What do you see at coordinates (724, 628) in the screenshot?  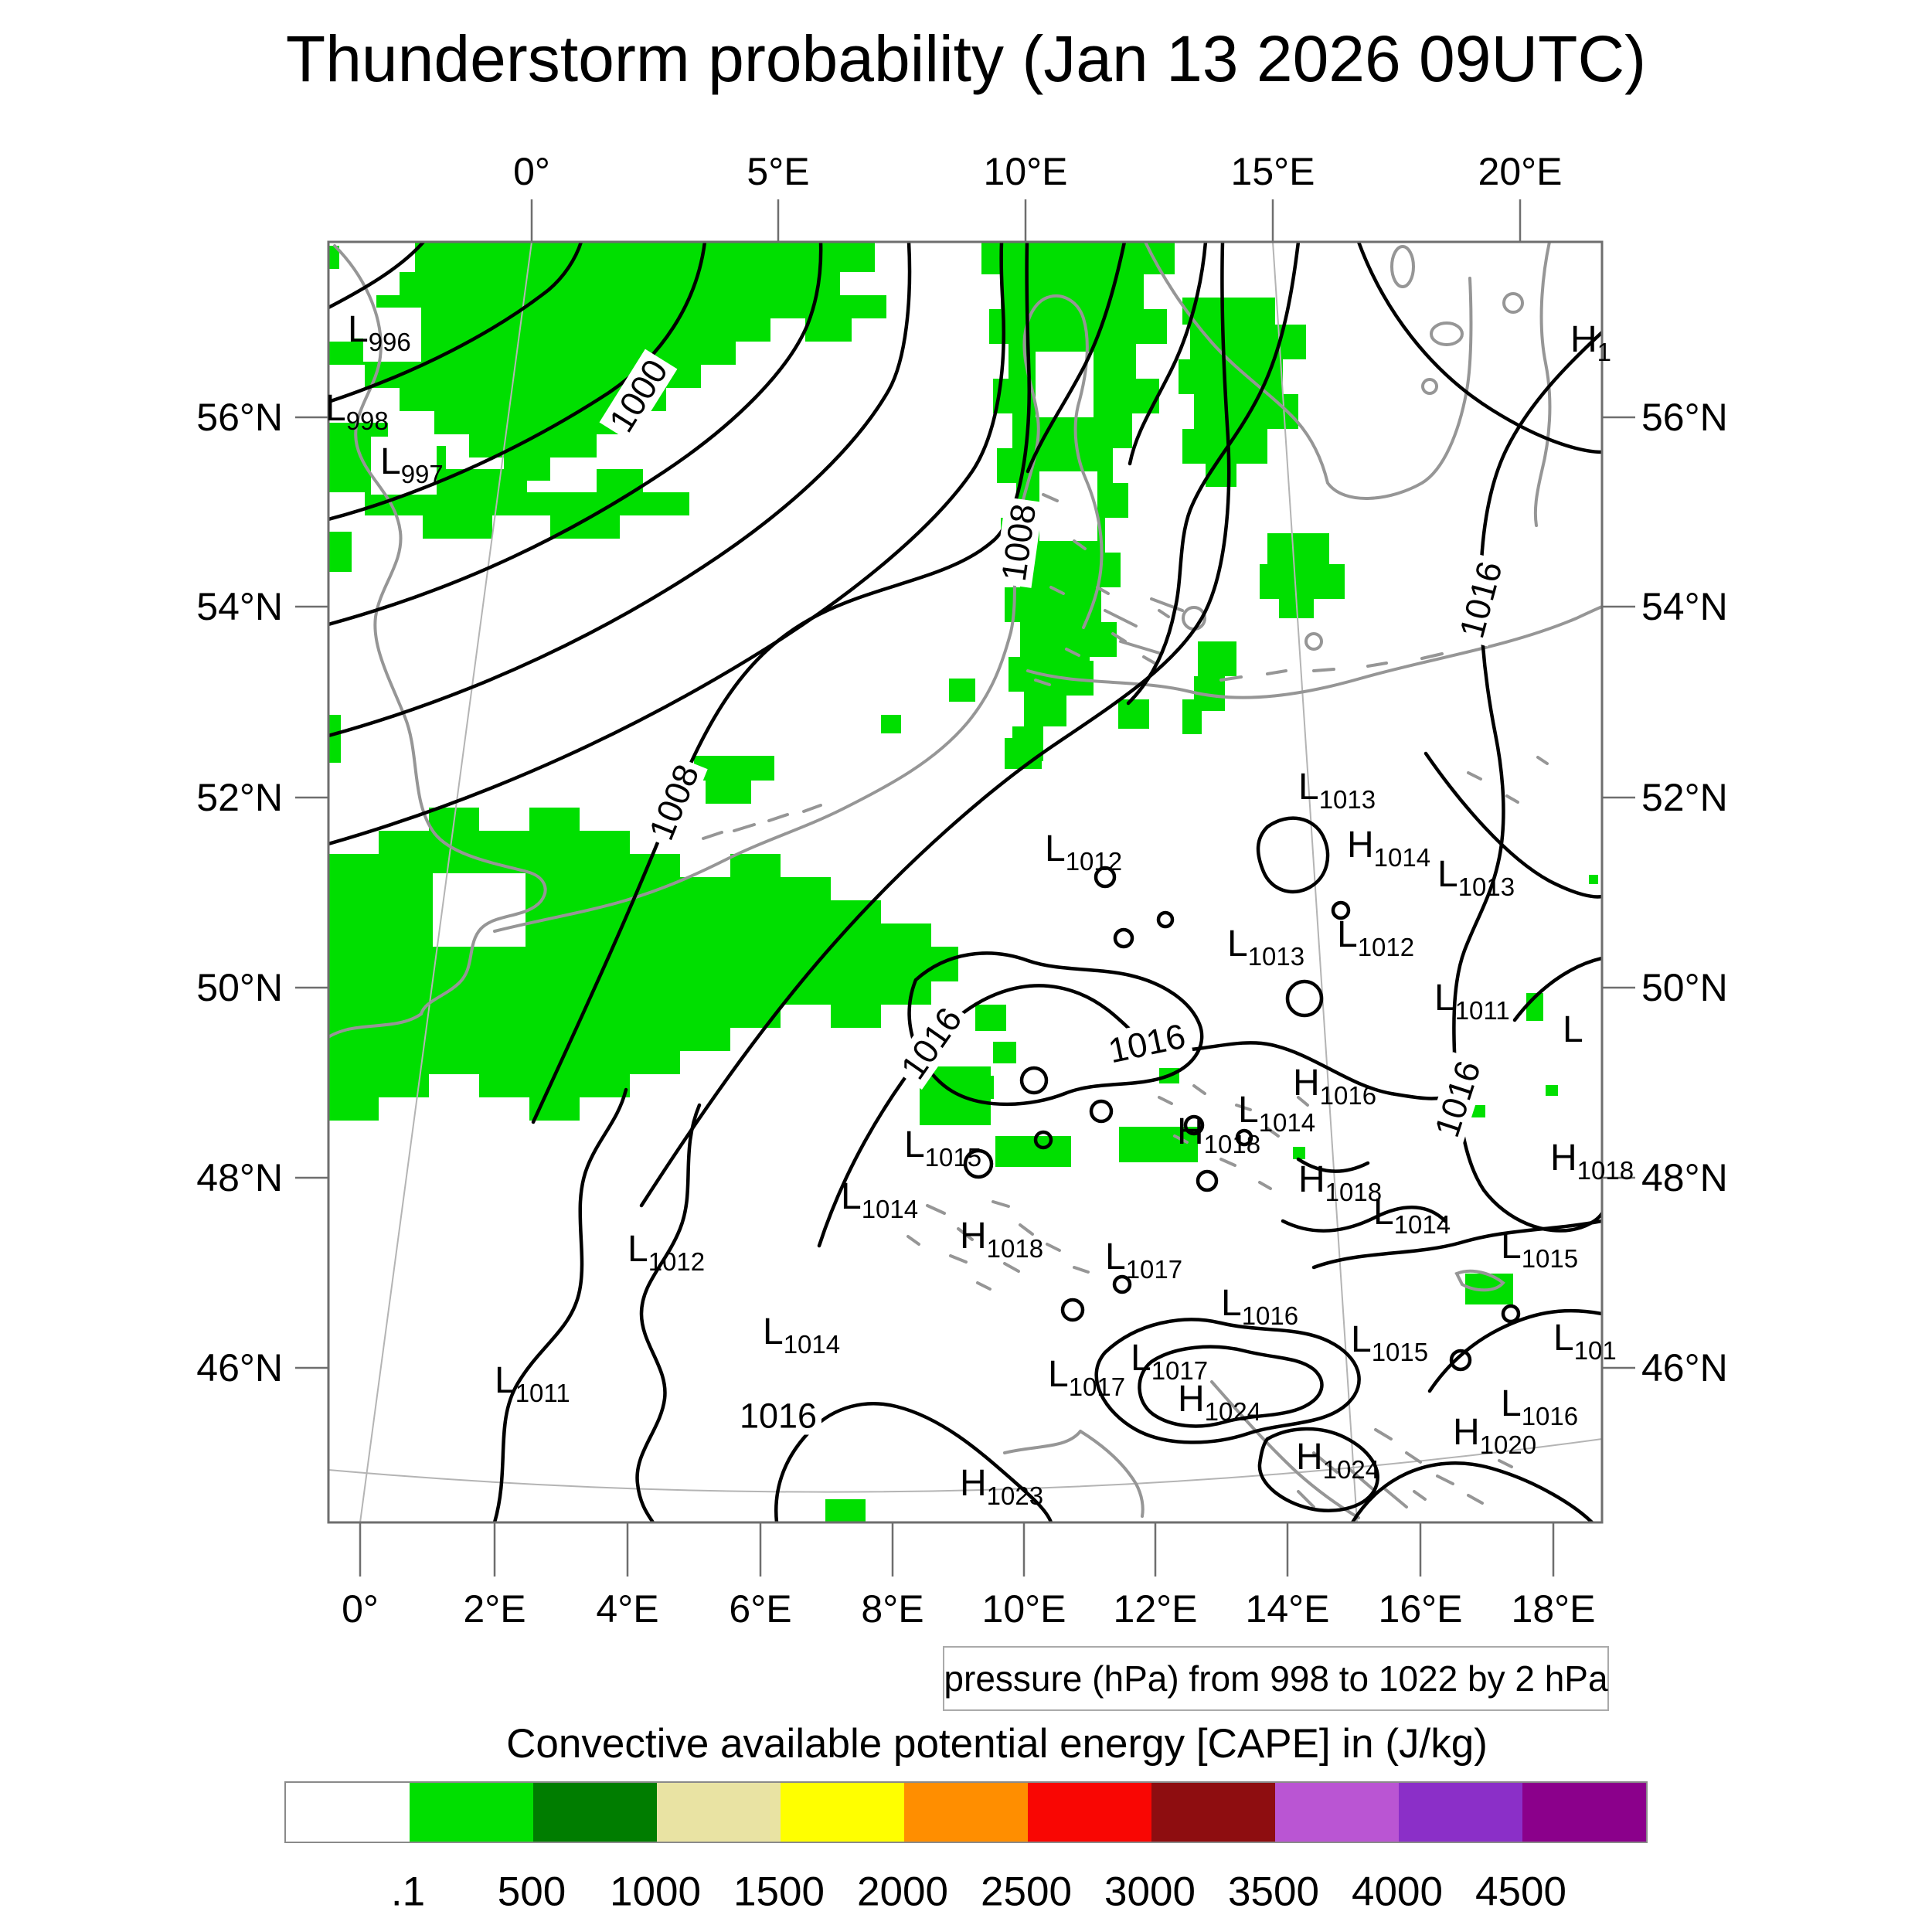 I see `cape-shading-holes` at bounding box center [724, 628].